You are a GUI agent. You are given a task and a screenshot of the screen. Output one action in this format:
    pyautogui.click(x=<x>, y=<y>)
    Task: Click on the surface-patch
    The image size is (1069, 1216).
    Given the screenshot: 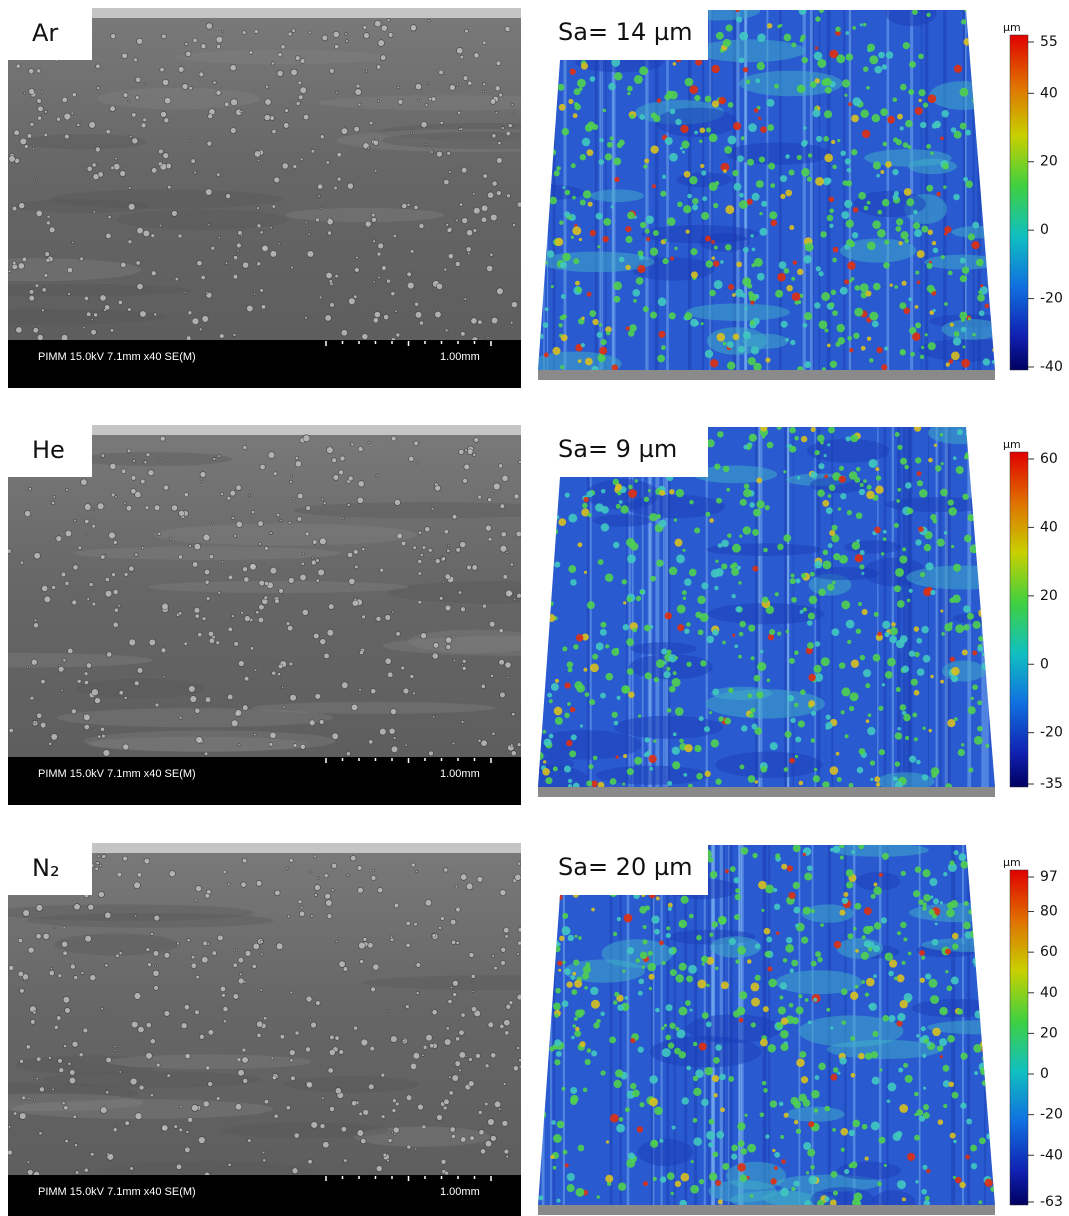 What is the action you would take?
    pyautogui.click(x=756, y=1175)
    